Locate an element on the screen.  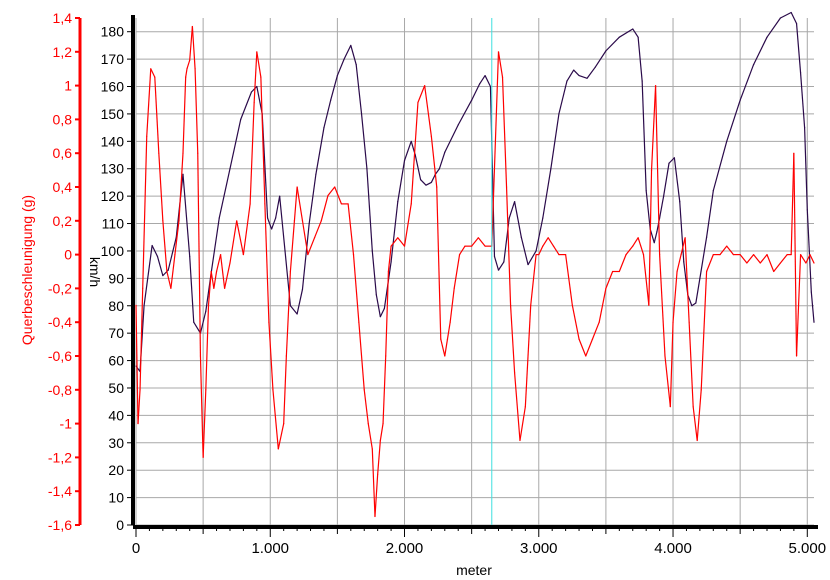
x-axis-label: meter is located at coordinates (474, 568).